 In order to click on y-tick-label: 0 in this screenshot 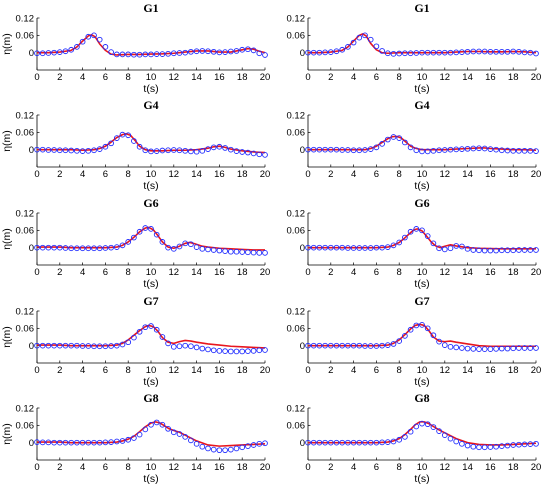, I will do `click(302, 443)`.